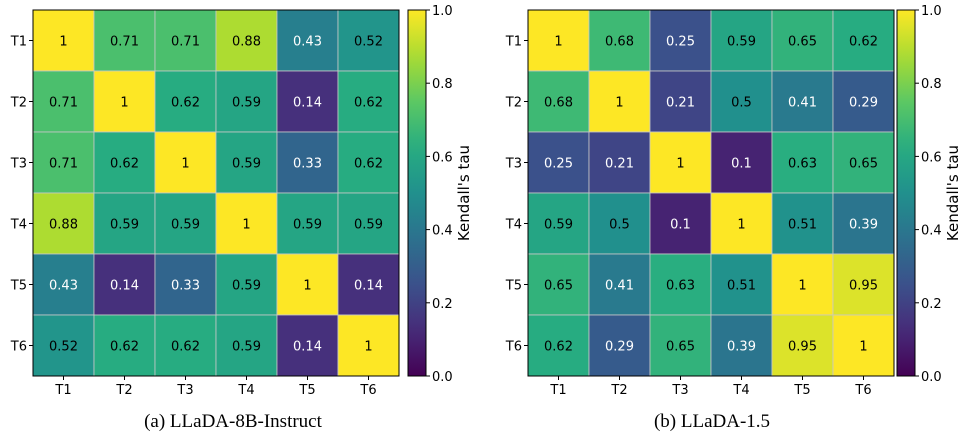 This screenshot has width=963, height=443. I want to click on heatmap-cell-r5-c1, so click(558, 284).